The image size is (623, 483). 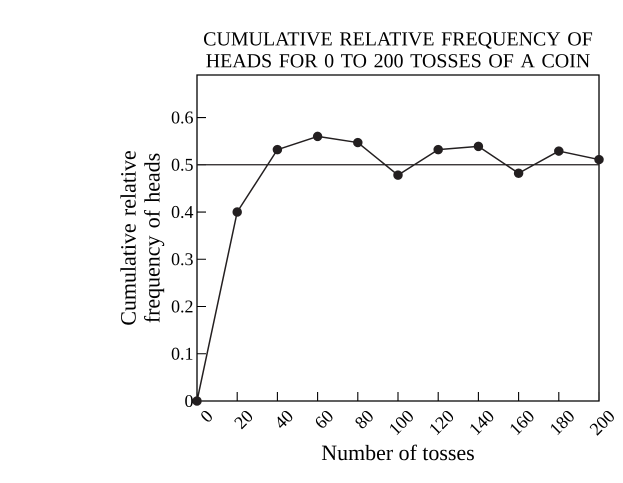 I want to click on y-tick-label: 0.6, so click(x=182, y=117).